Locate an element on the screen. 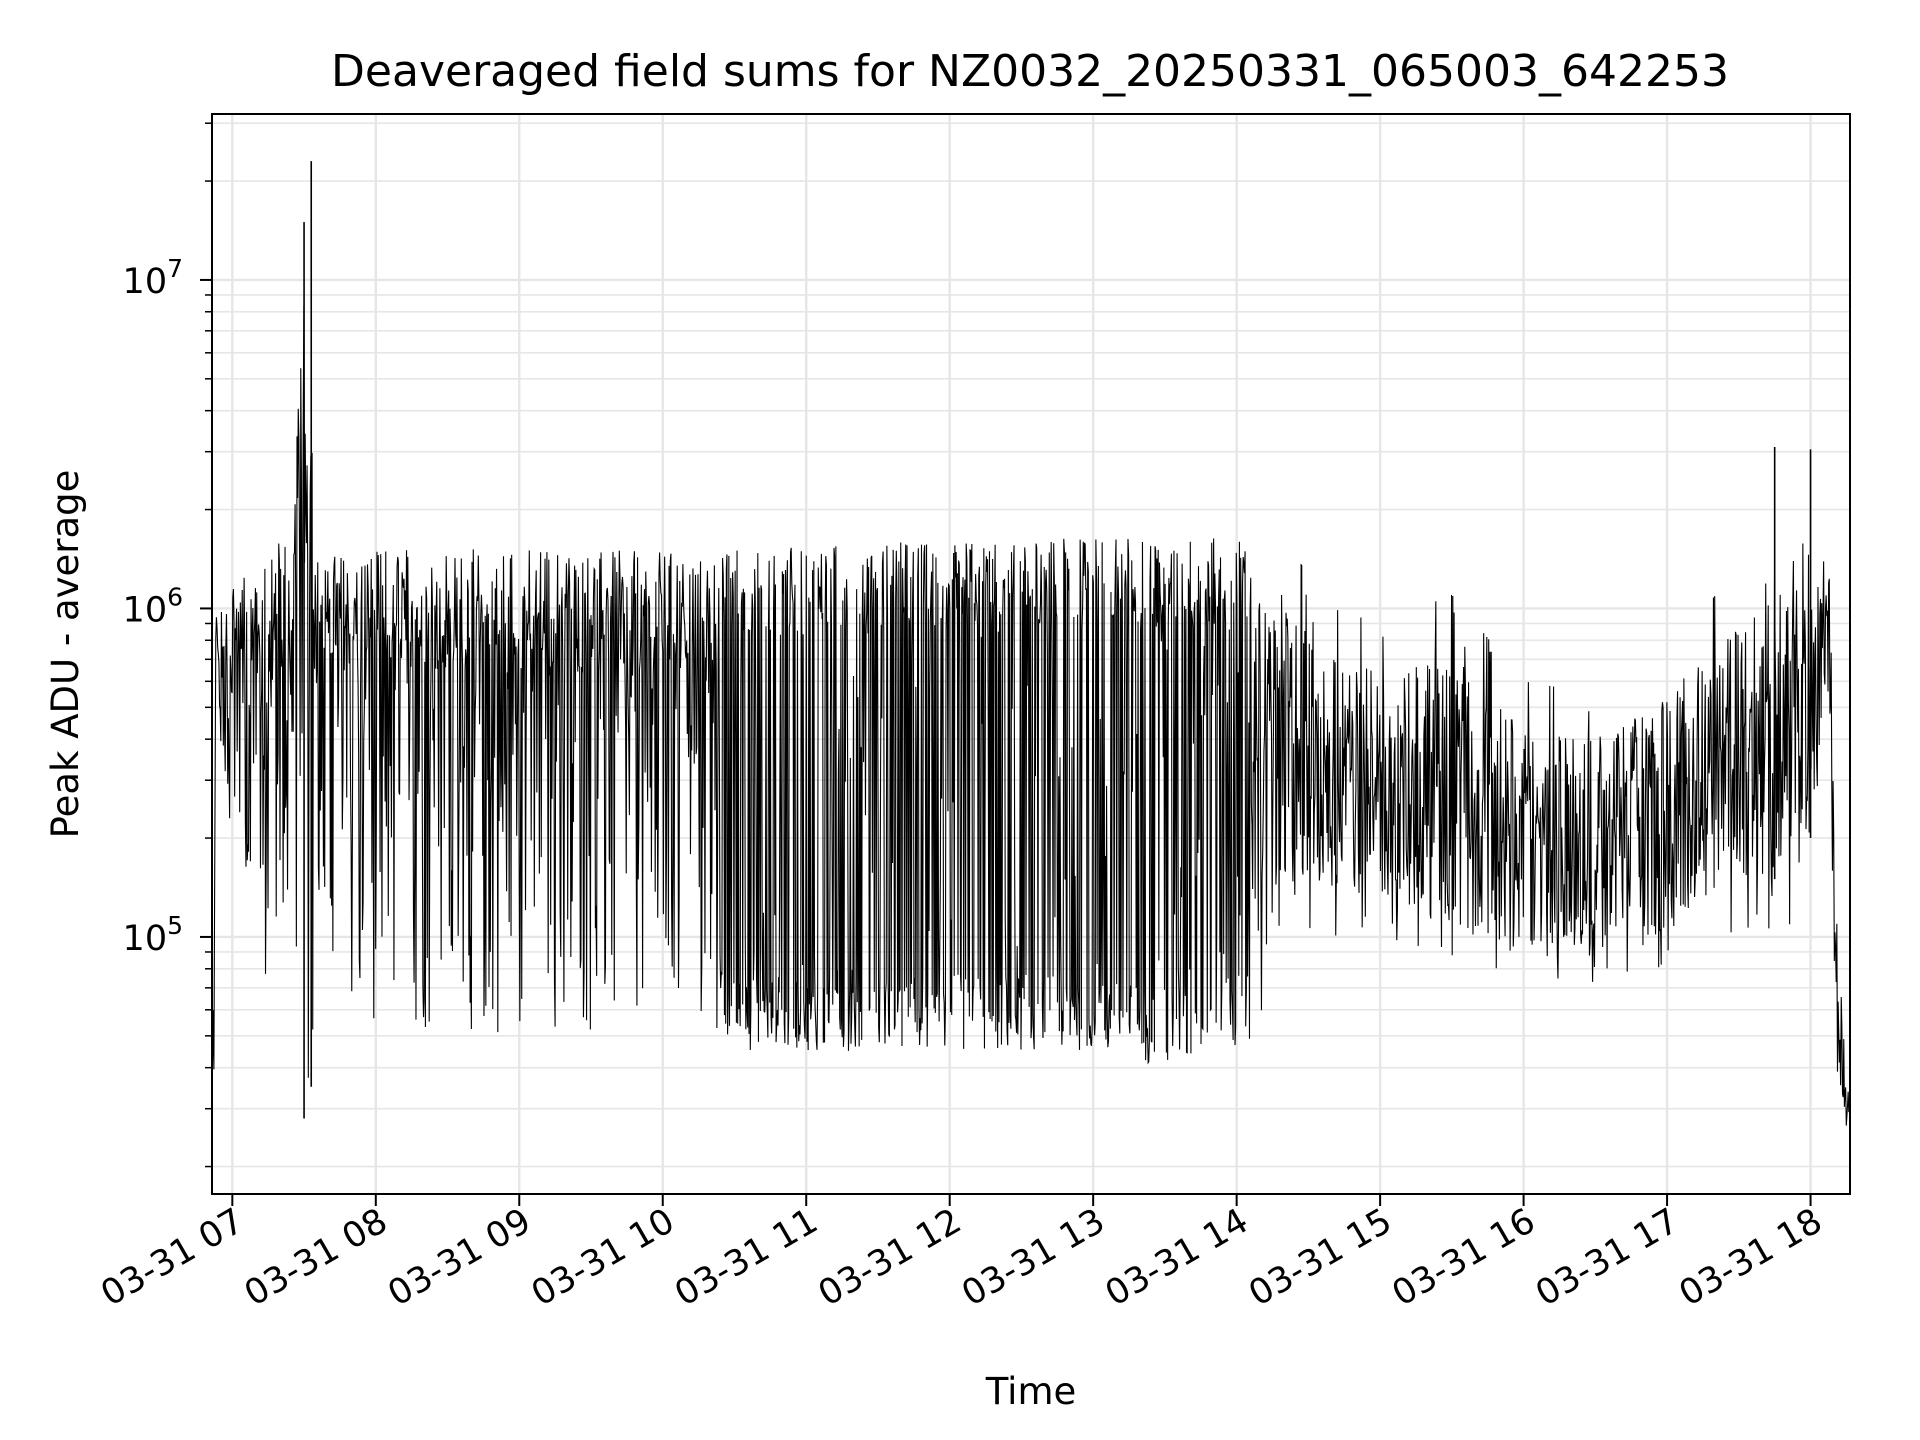  y-tick-label: 10⁵ is located at coordinates (153, 935).